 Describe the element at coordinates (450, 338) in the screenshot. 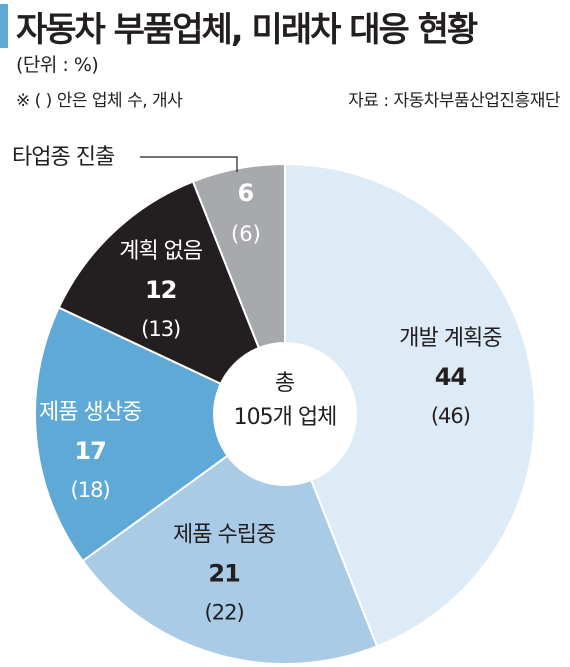

I see `slice-label-development-planning: 개발 계획중` at that location.